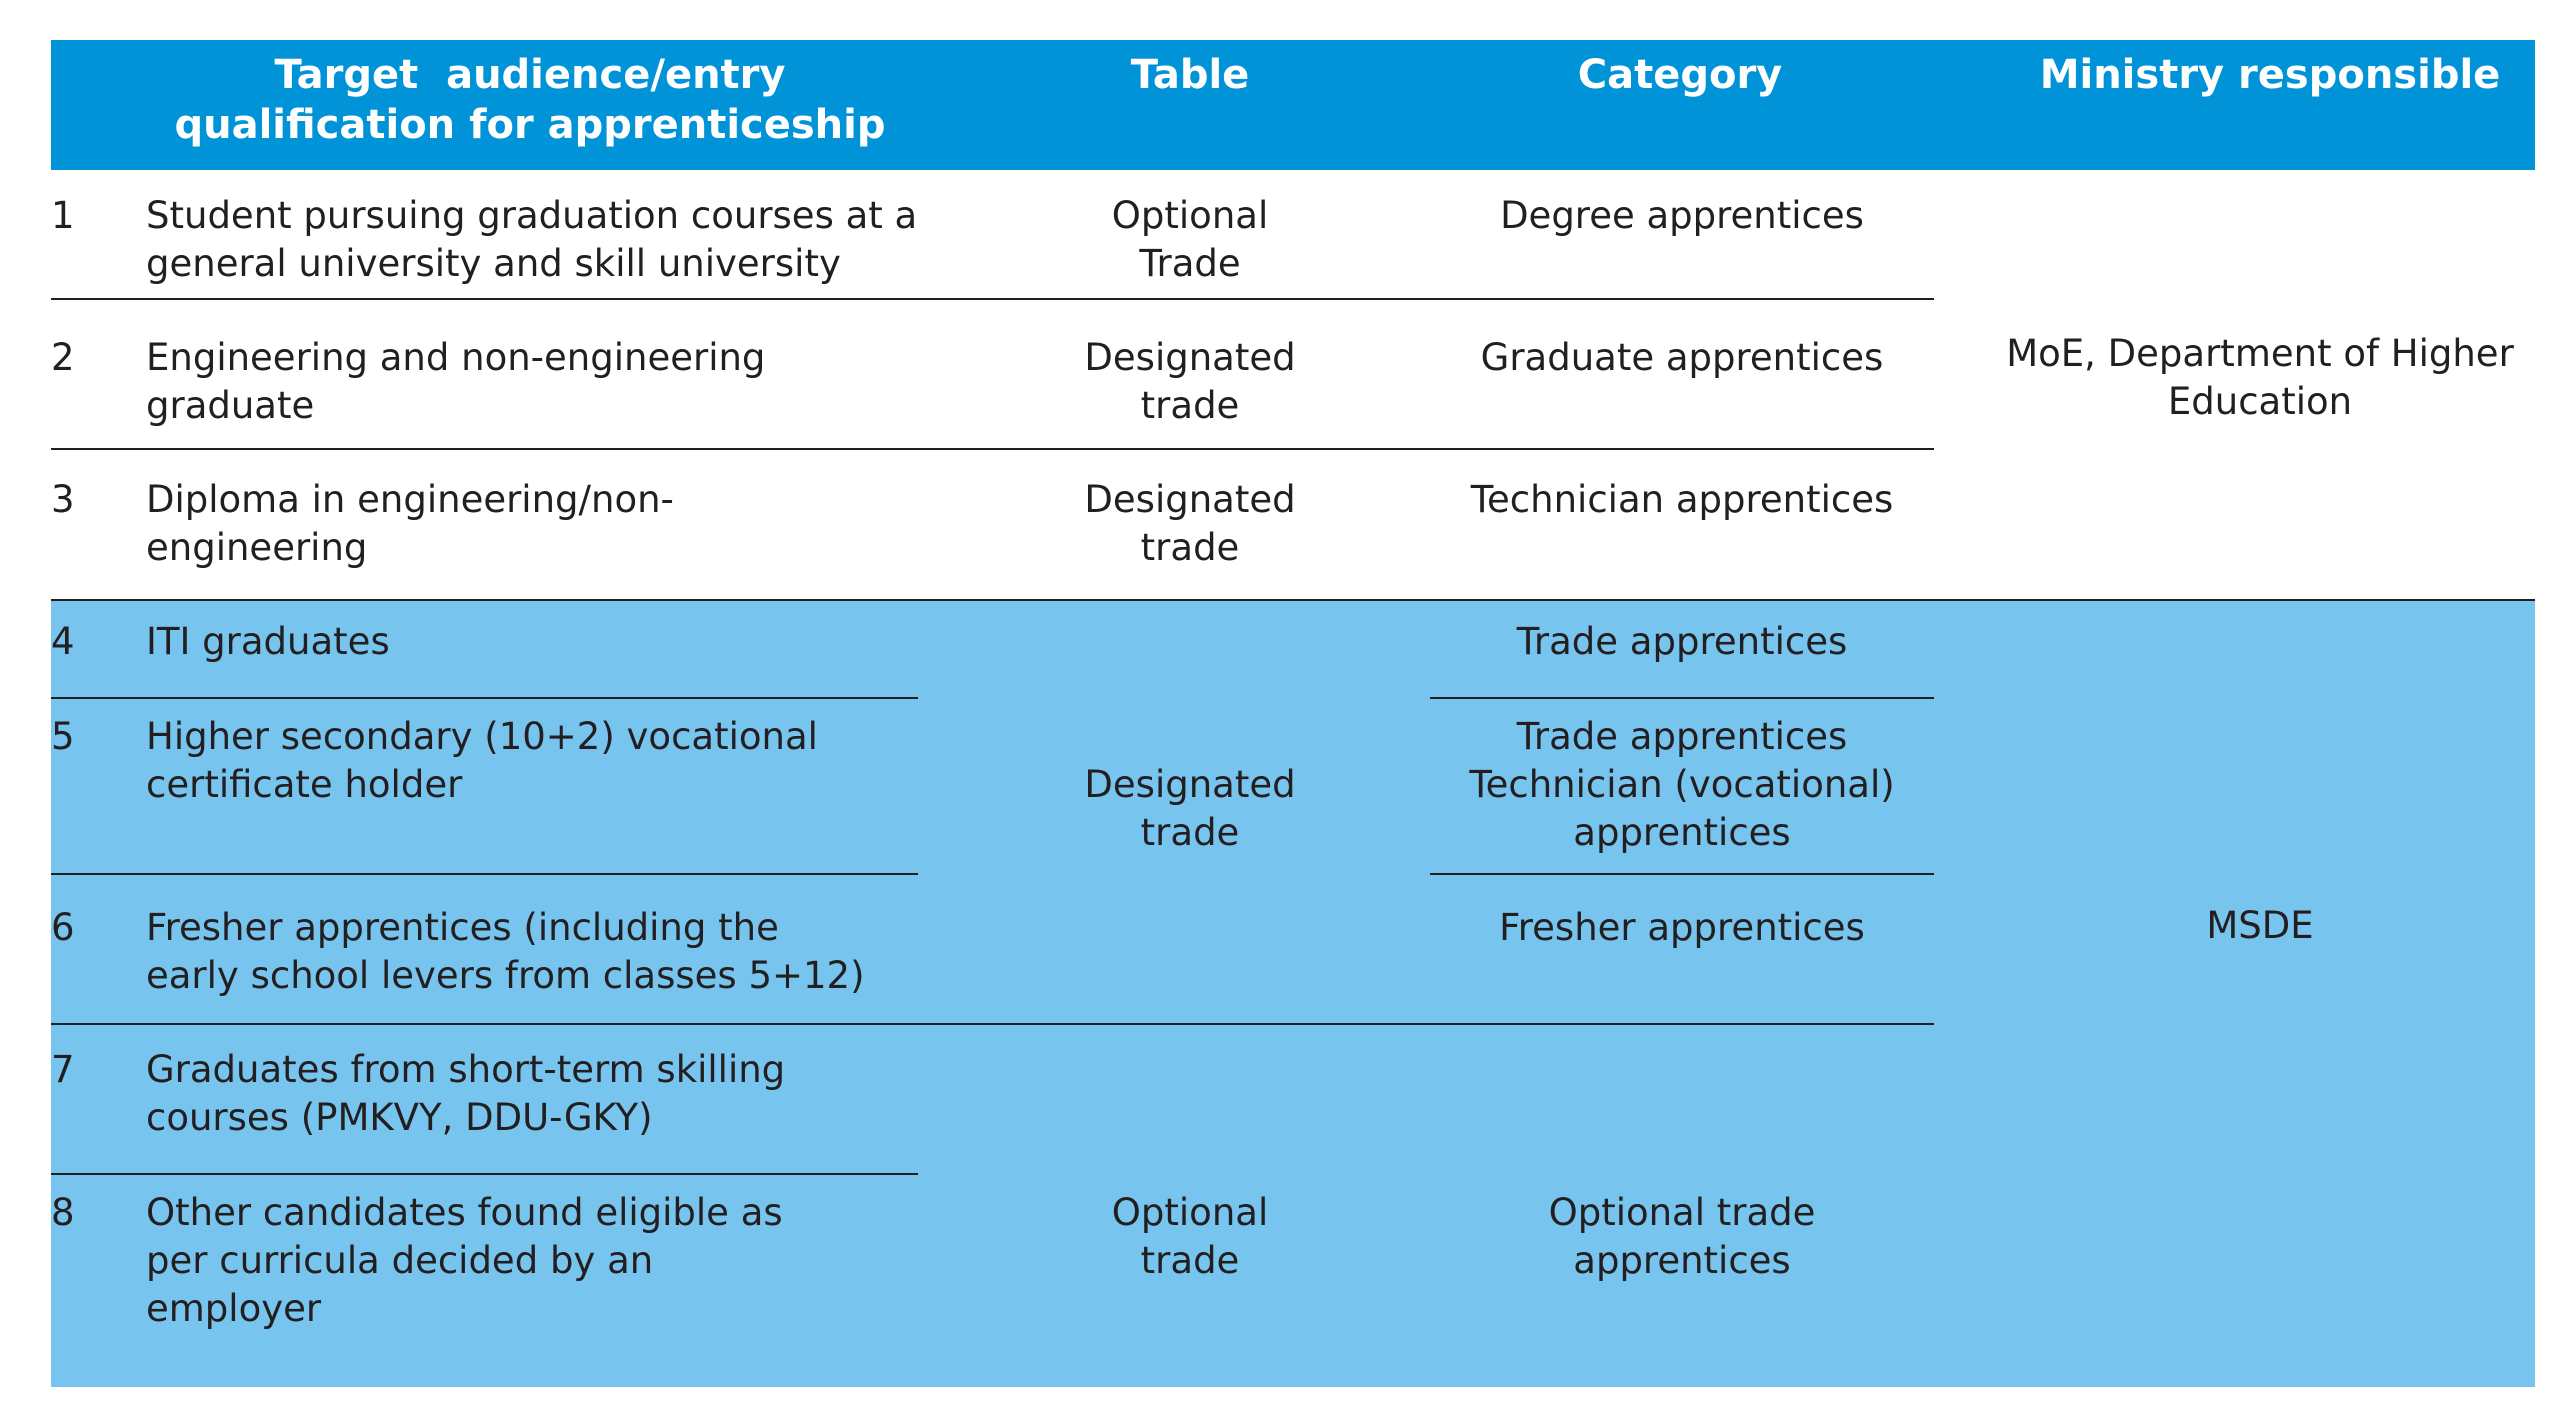 This screenshot has width=2560, height=1419. What do you see at coordinates (992, 449) in the screenshot?
I see `divider-row2` at bounding box center [992, 449].